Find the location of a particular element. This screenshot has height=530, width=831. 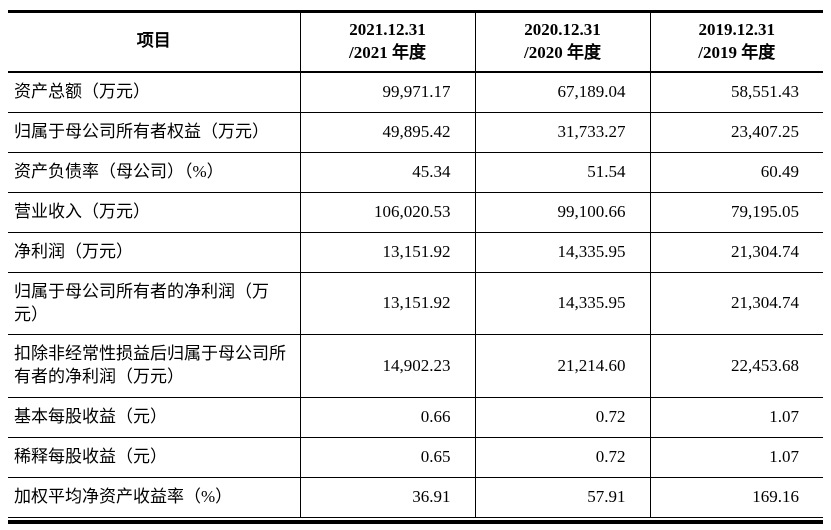

header-cell-period-2019: 2019.12.31 /2019 年度 is located at coordinates (736, 43).